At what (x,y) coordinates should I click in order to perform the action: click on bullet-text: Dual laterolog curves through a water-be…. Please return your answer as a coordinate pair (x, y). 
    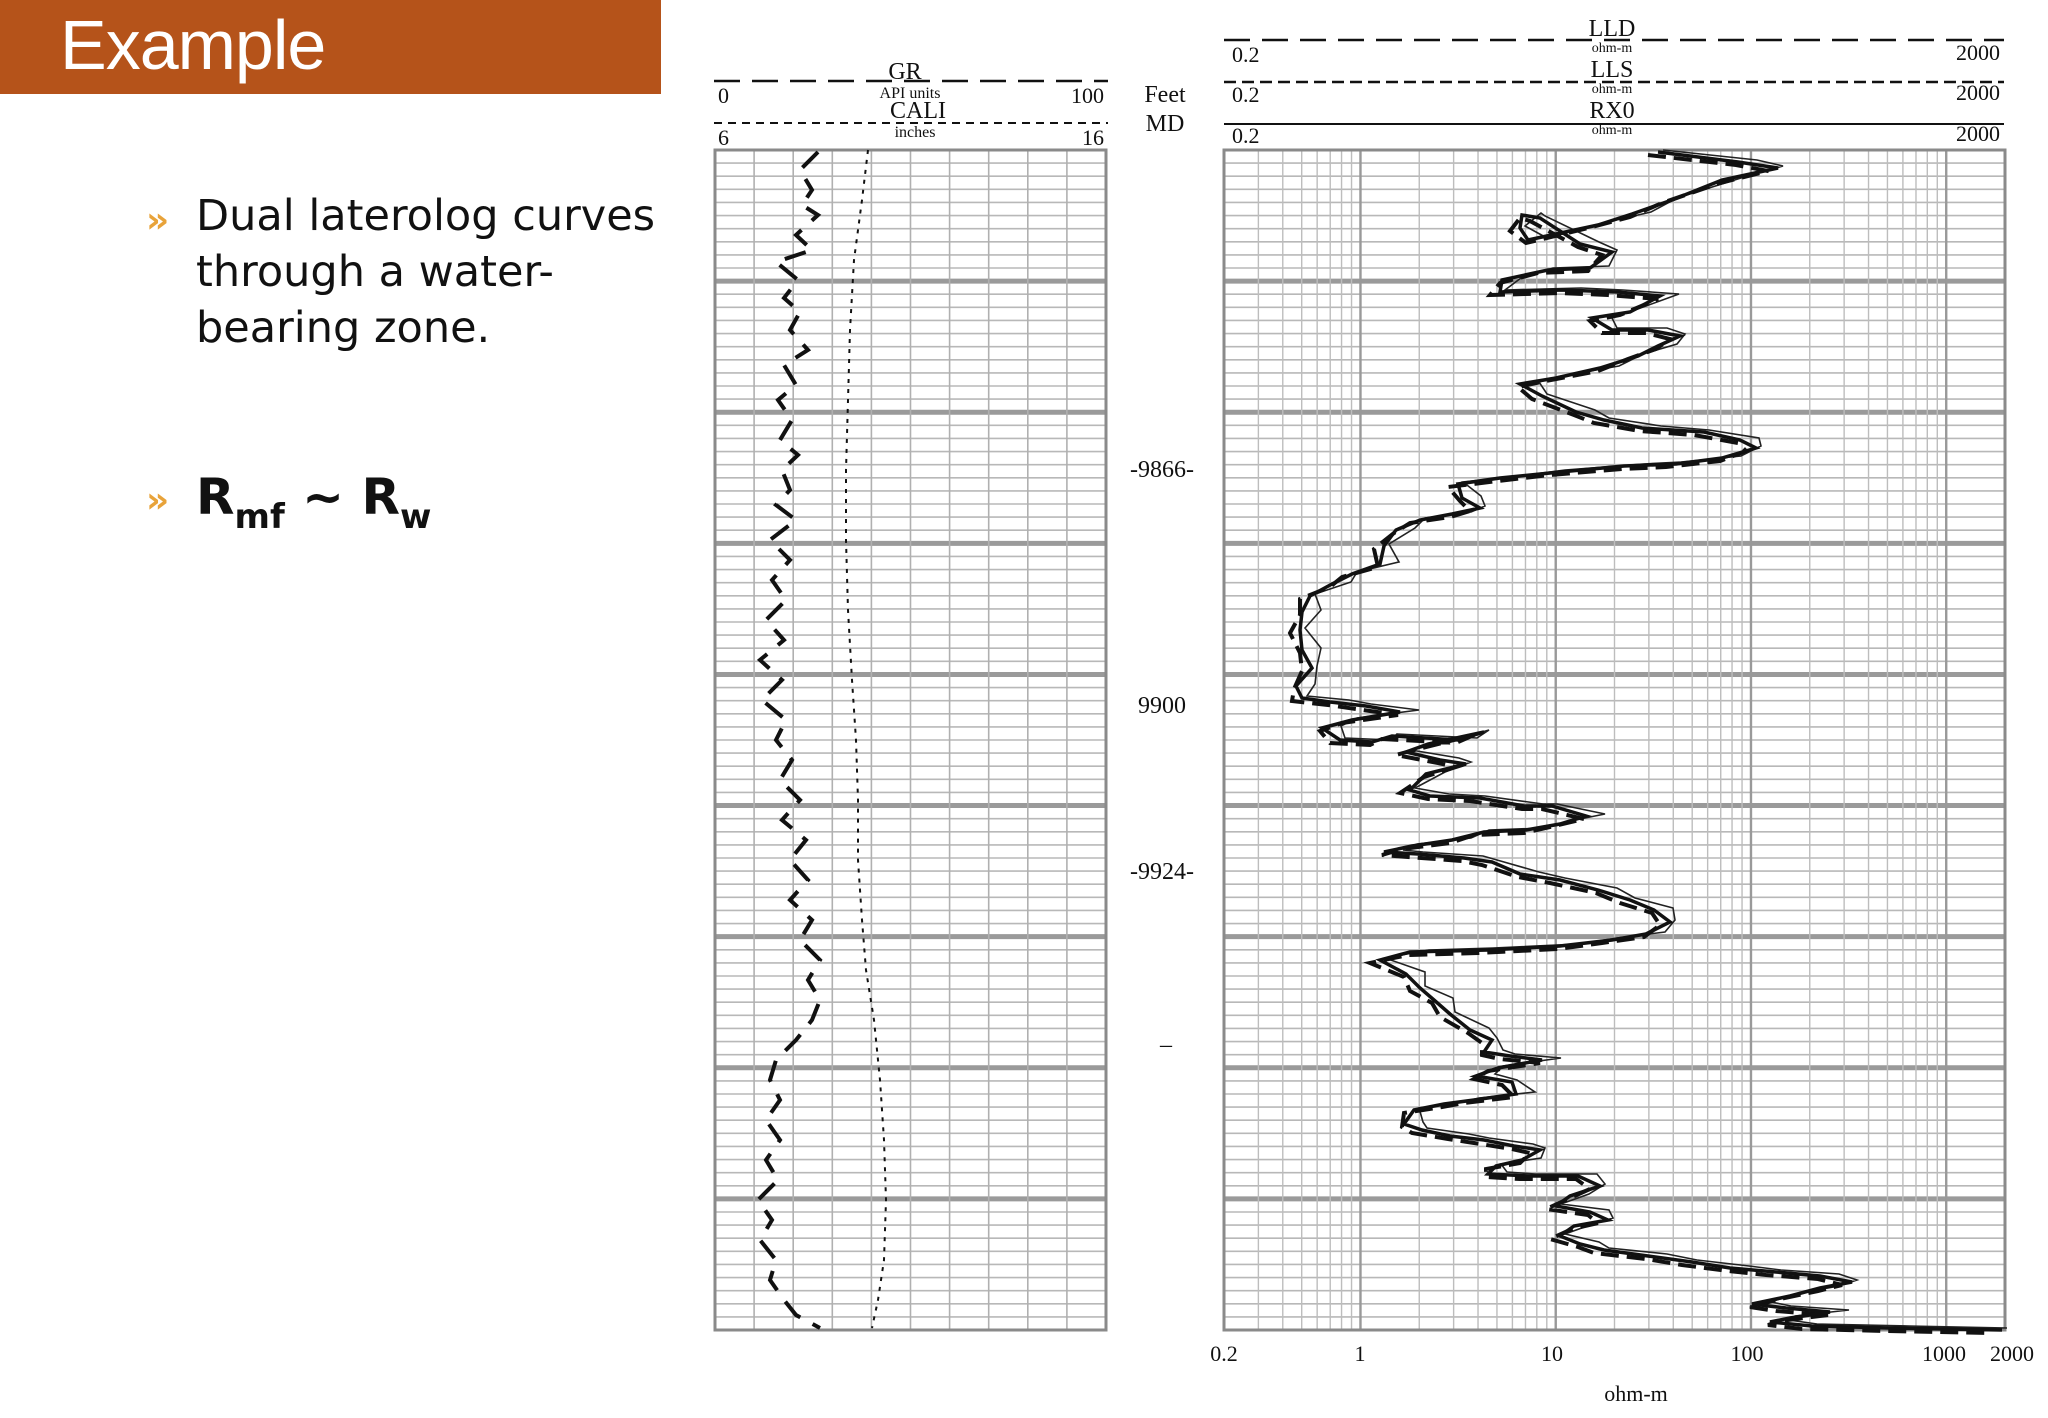
    Looking at the image, I should click on (426, 272).